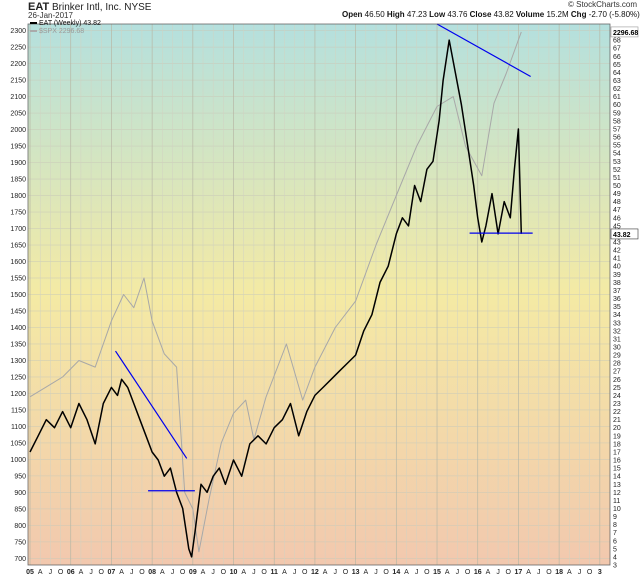 The height and width of the screenshot is (576, 640). I want to click on right-tick-label: 11, so click(616, 501).